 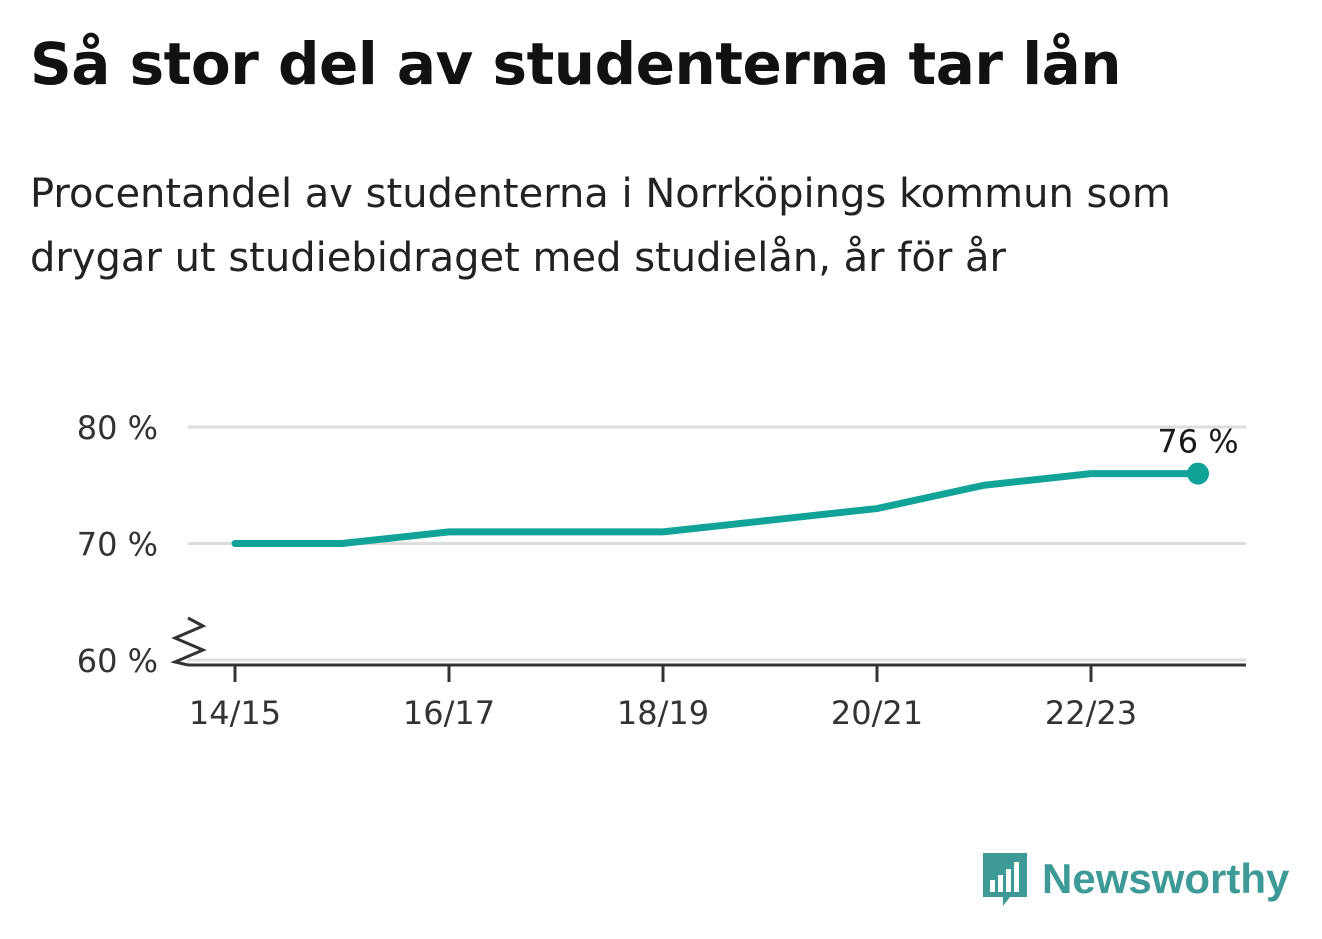 I want to click on x-axis-labels: 14/15 16/17 18/19 20/21 22/23, so click(x=663, y=698).